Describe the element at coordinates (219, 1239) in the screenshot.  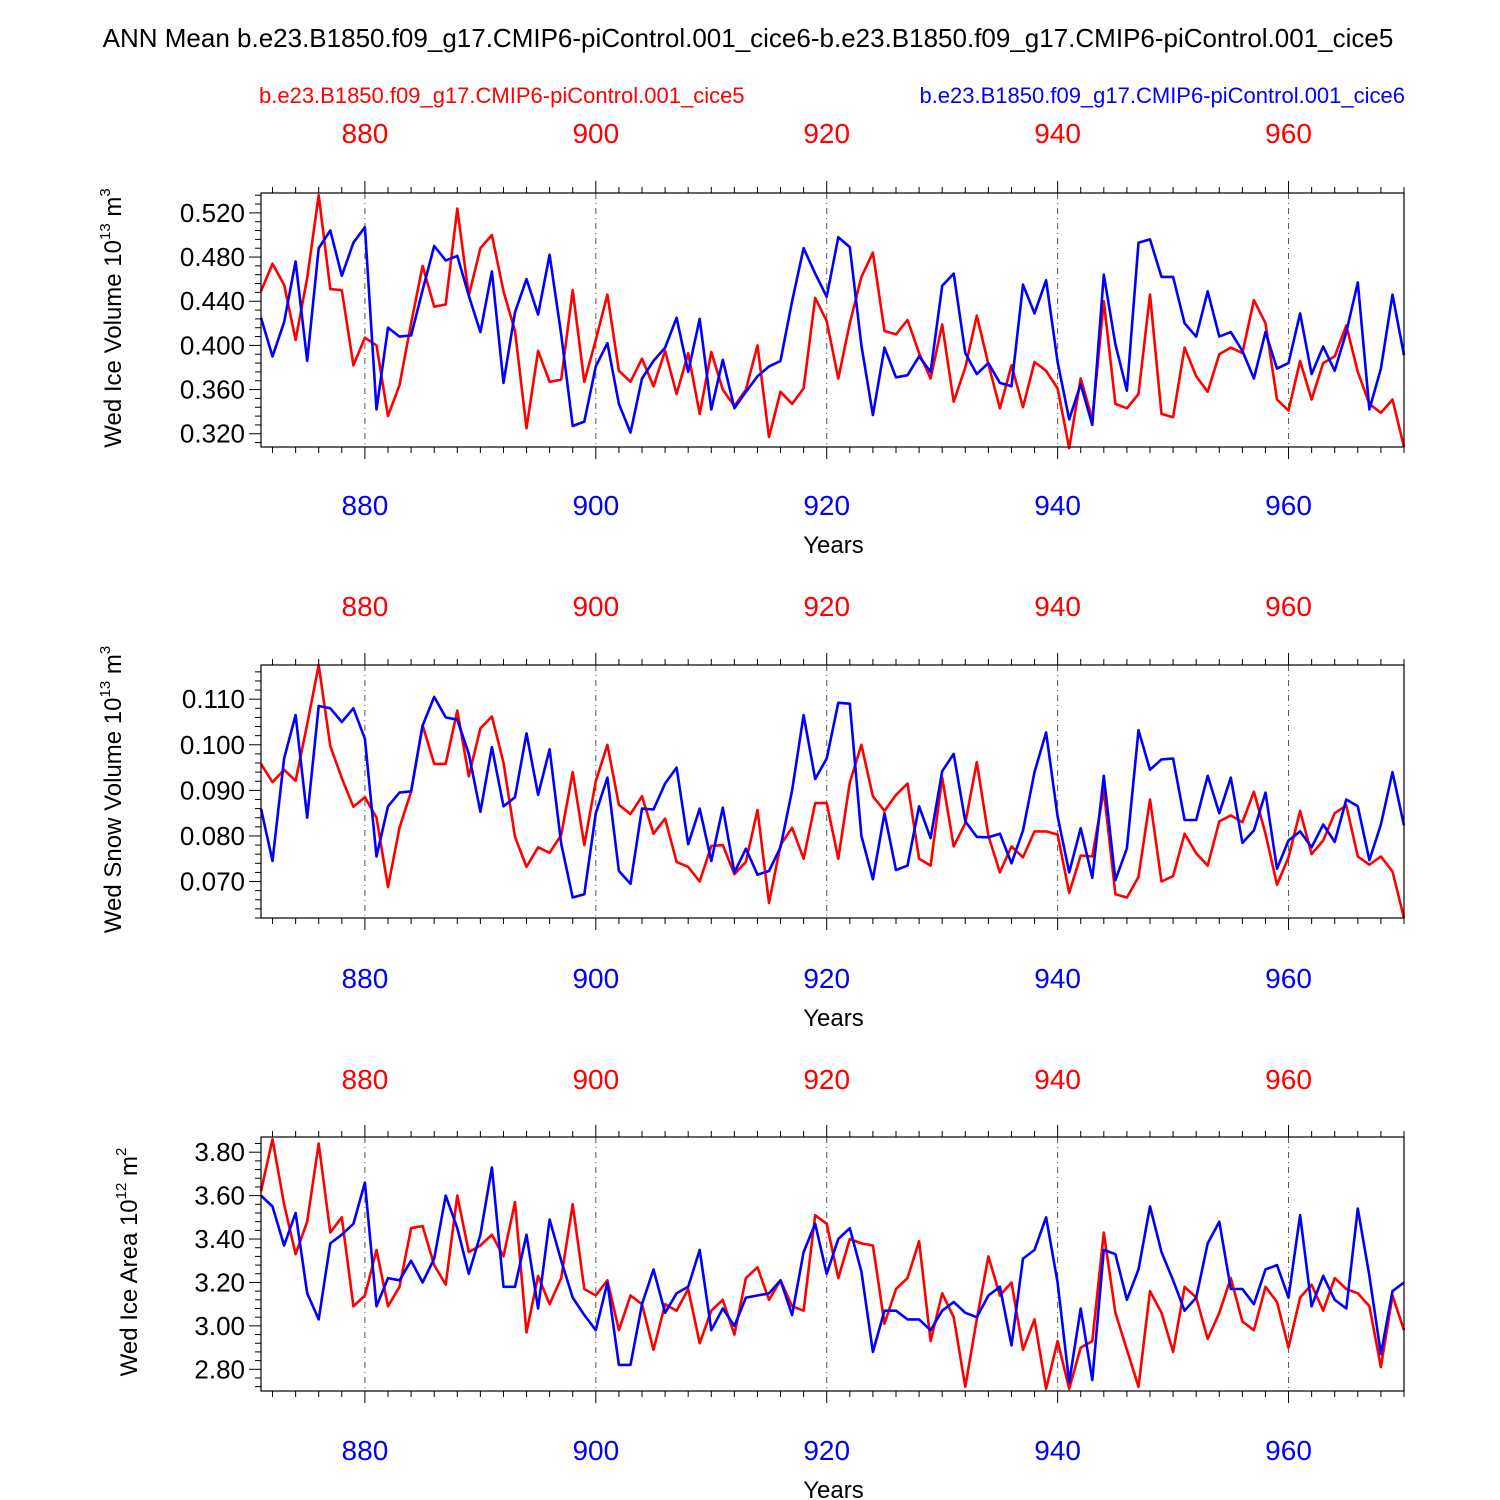
I see `y-tick-label: 3.40` at that location.